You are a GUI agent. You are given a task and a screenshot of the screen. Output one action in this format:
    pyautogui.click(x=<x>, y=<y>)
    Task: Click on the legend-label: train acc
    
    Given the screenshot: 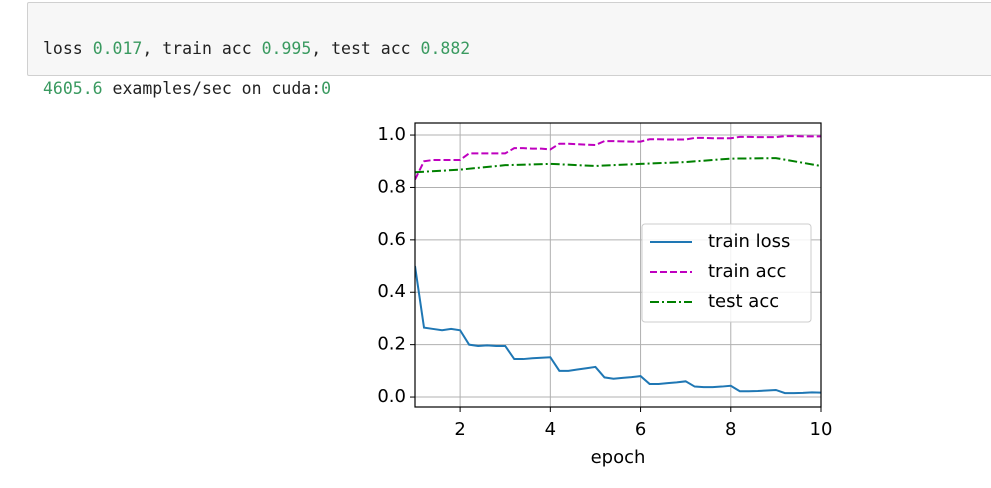 What is the action you would take?
    pyautogui.click(x=747, y=271)
    